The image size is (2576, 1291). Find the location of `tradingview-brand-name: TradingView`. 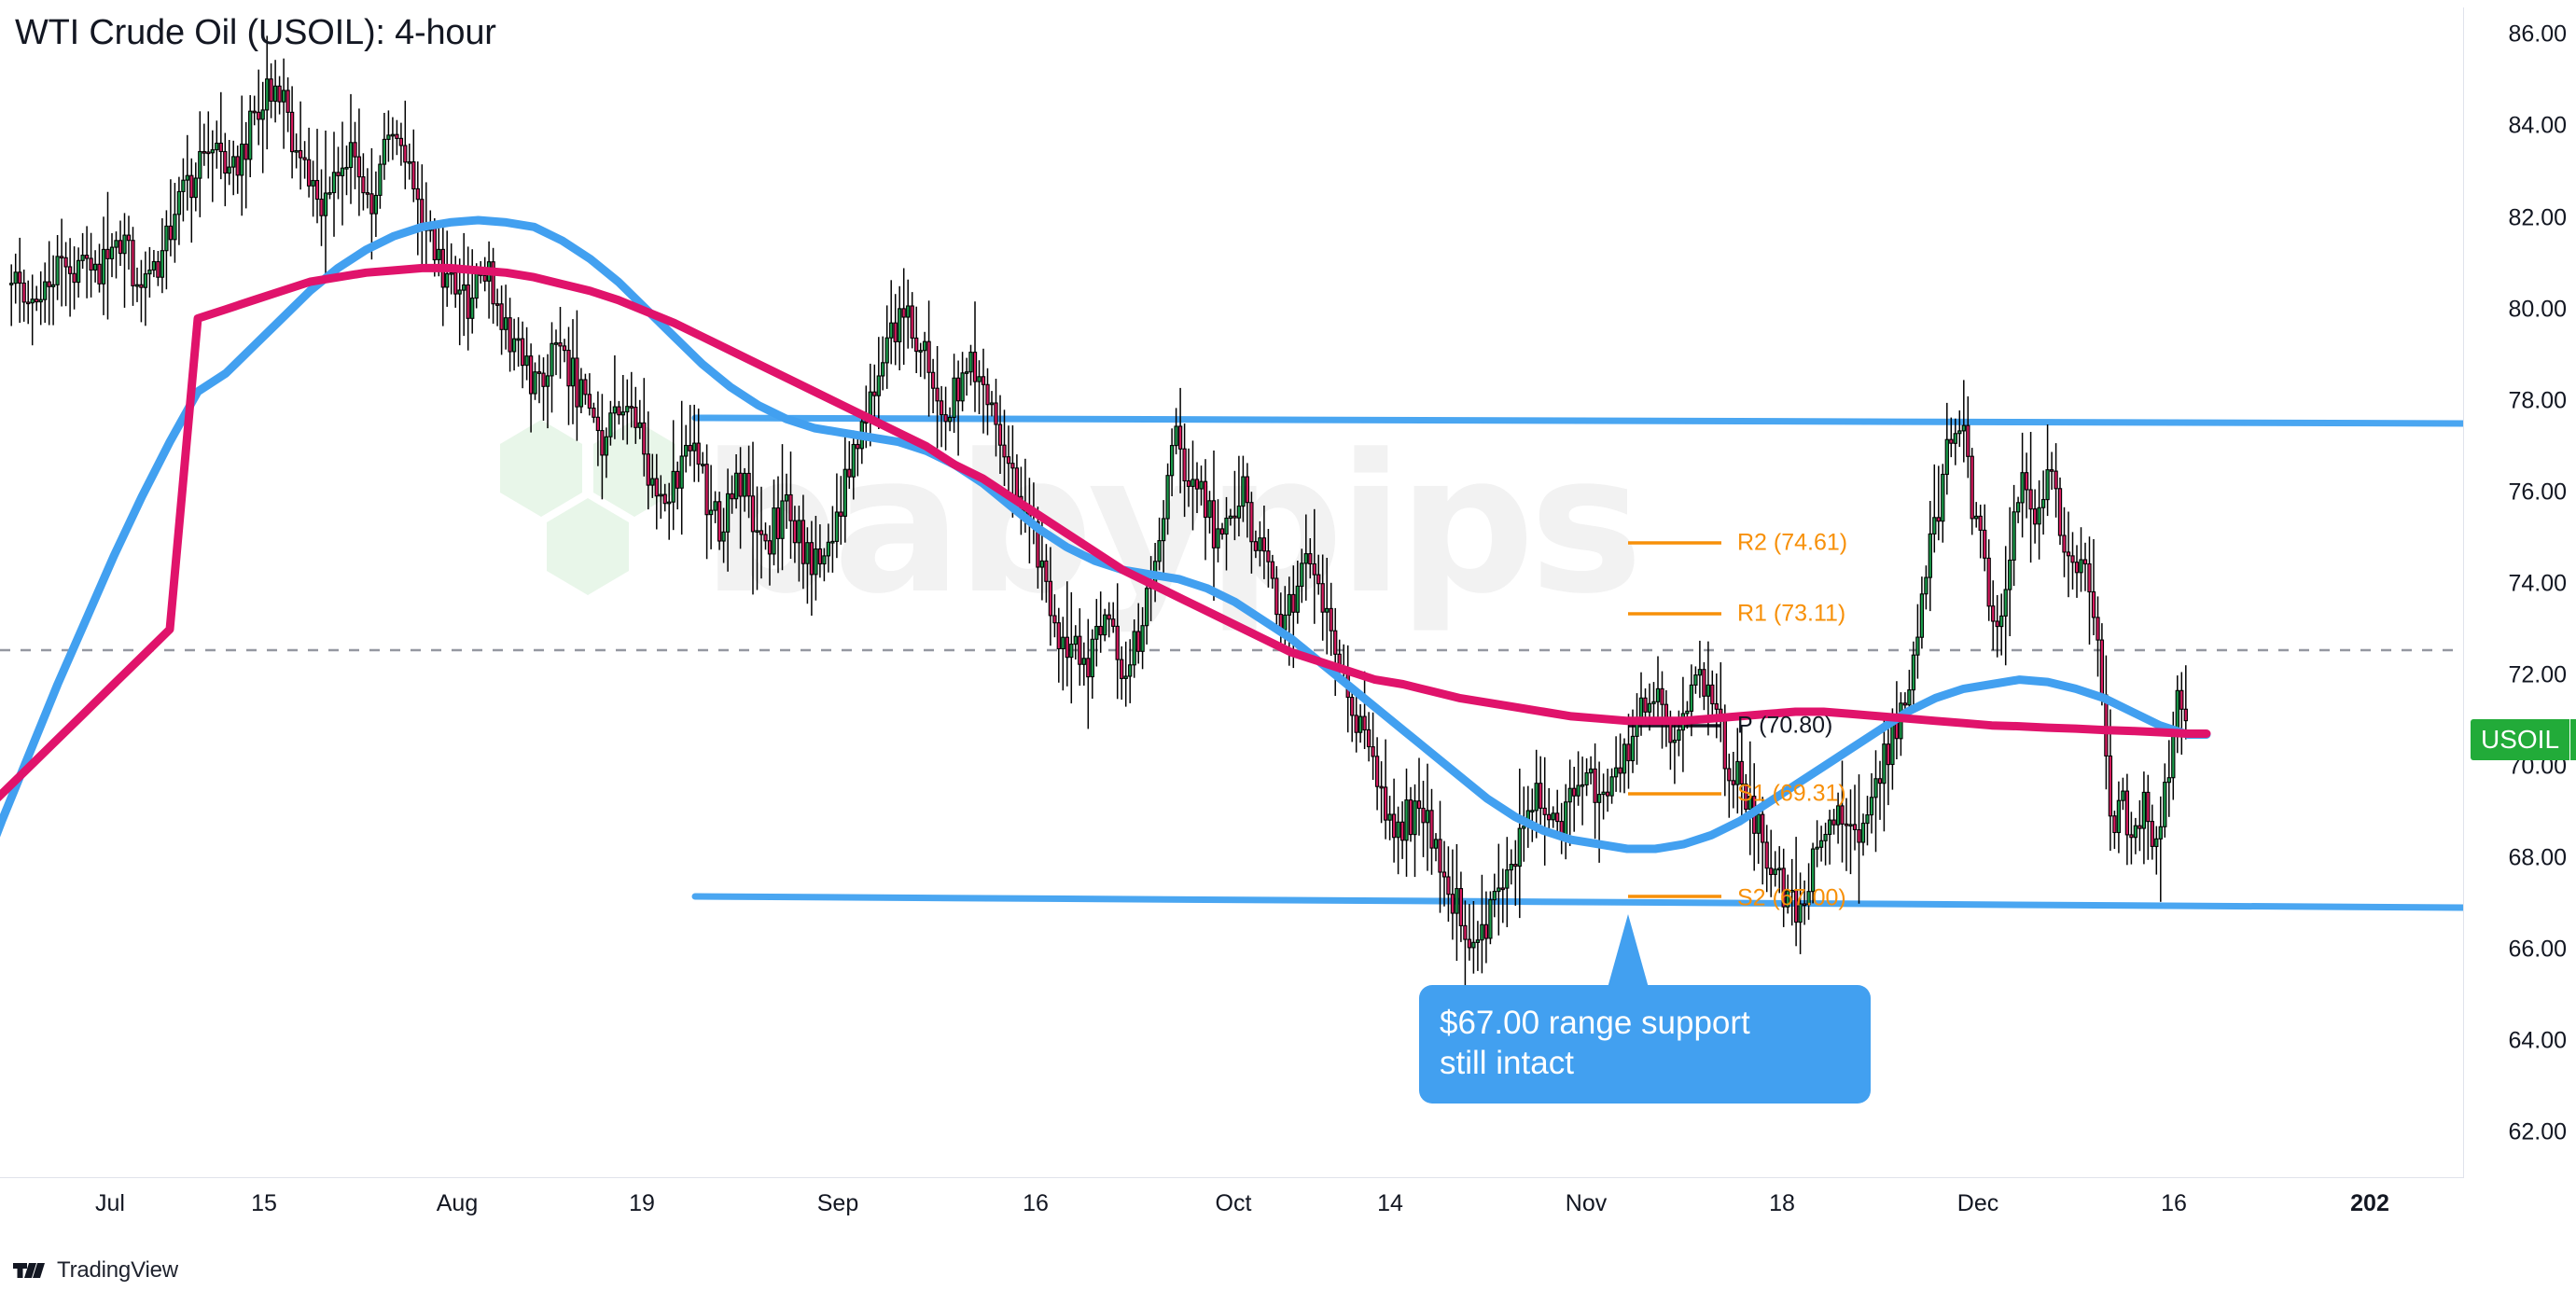

tradingview-brand-name: TradingView is located at coordinates (118, 1270).